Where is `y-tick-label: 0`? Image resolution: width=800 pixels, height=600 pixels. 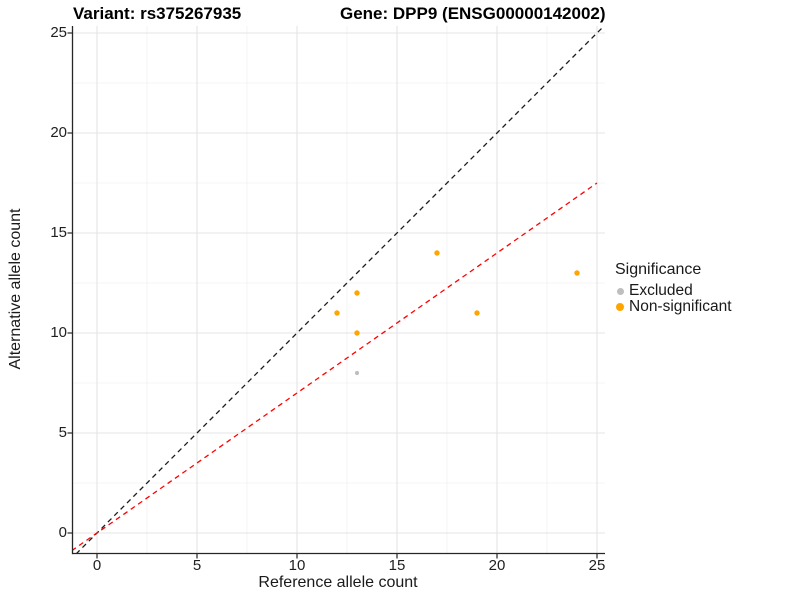
y-tick-label: 0 is located at coordinates (62, 532).